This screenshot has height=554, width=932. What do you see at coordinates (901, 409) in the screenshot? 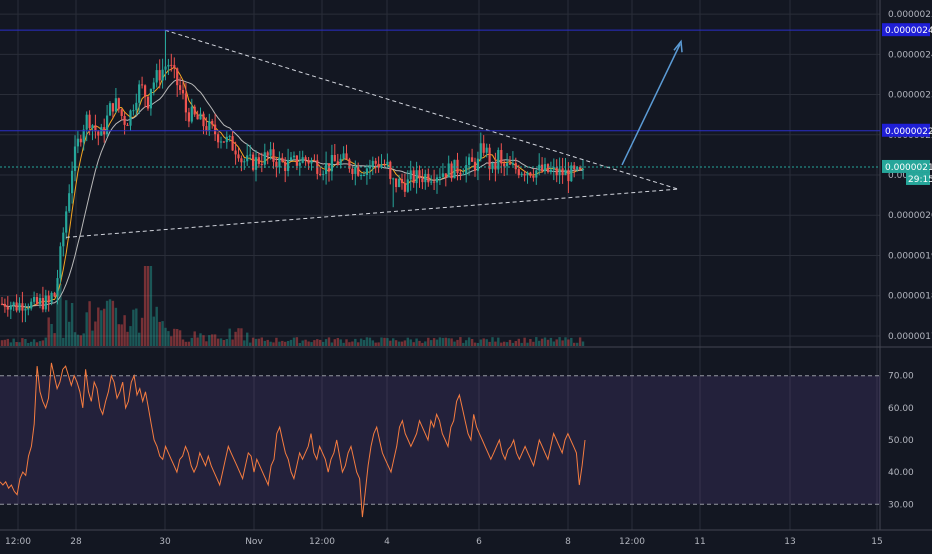
I see `rsi-tick-label: 60.00` at bounding box center [901, 409].